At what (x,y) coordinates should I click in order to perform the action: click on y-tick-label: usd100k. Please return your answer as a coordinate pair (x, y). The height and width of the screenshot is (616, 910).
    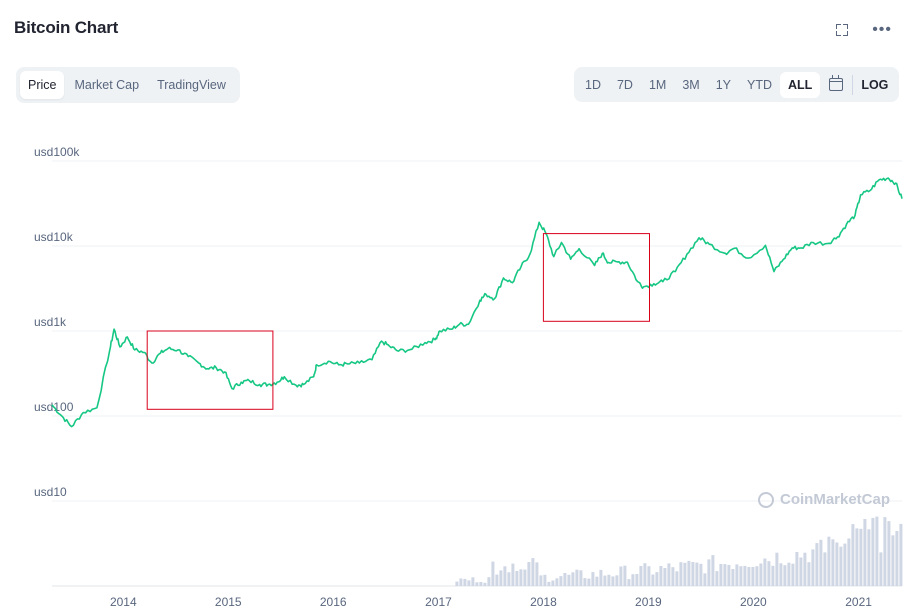
    Looking at the image, I should click on (57, 152).